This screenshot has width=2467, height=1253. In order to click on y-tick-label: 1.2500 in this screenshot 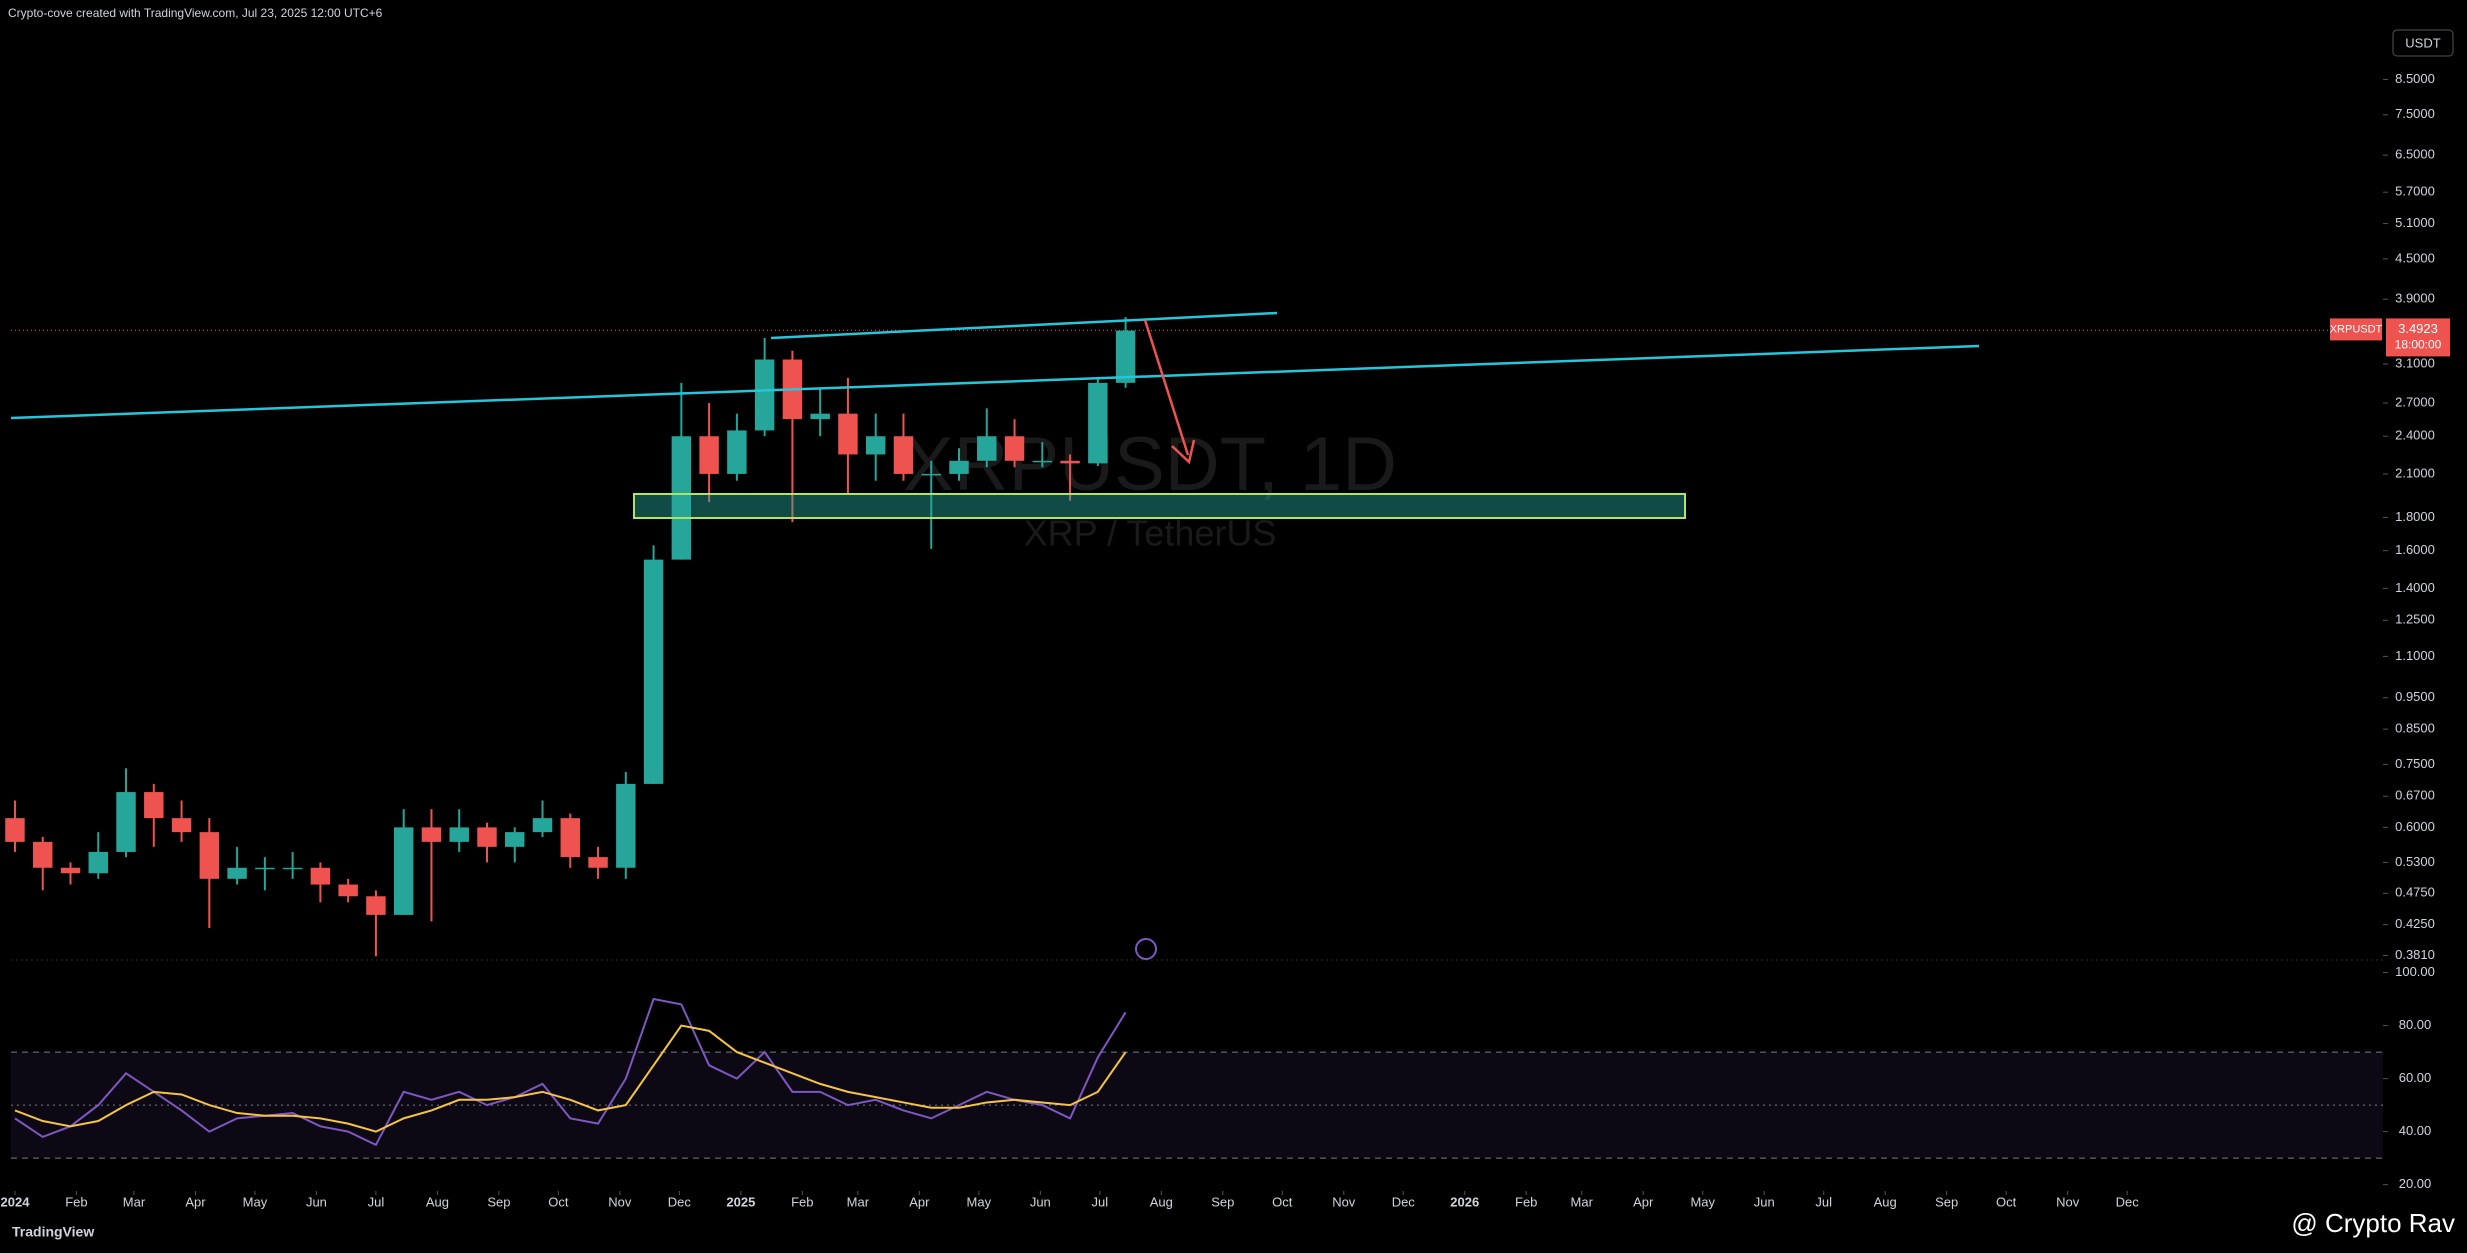, I will do `click(2415, 619)`.